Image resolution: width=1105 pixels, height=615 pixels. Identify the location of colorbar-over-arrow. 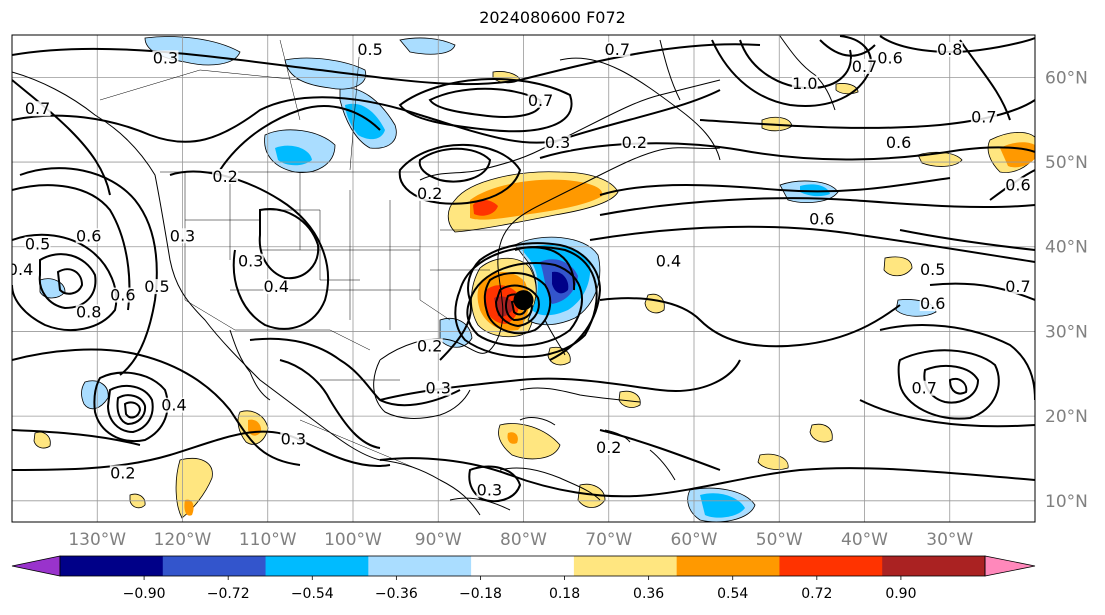
(1010, 566).